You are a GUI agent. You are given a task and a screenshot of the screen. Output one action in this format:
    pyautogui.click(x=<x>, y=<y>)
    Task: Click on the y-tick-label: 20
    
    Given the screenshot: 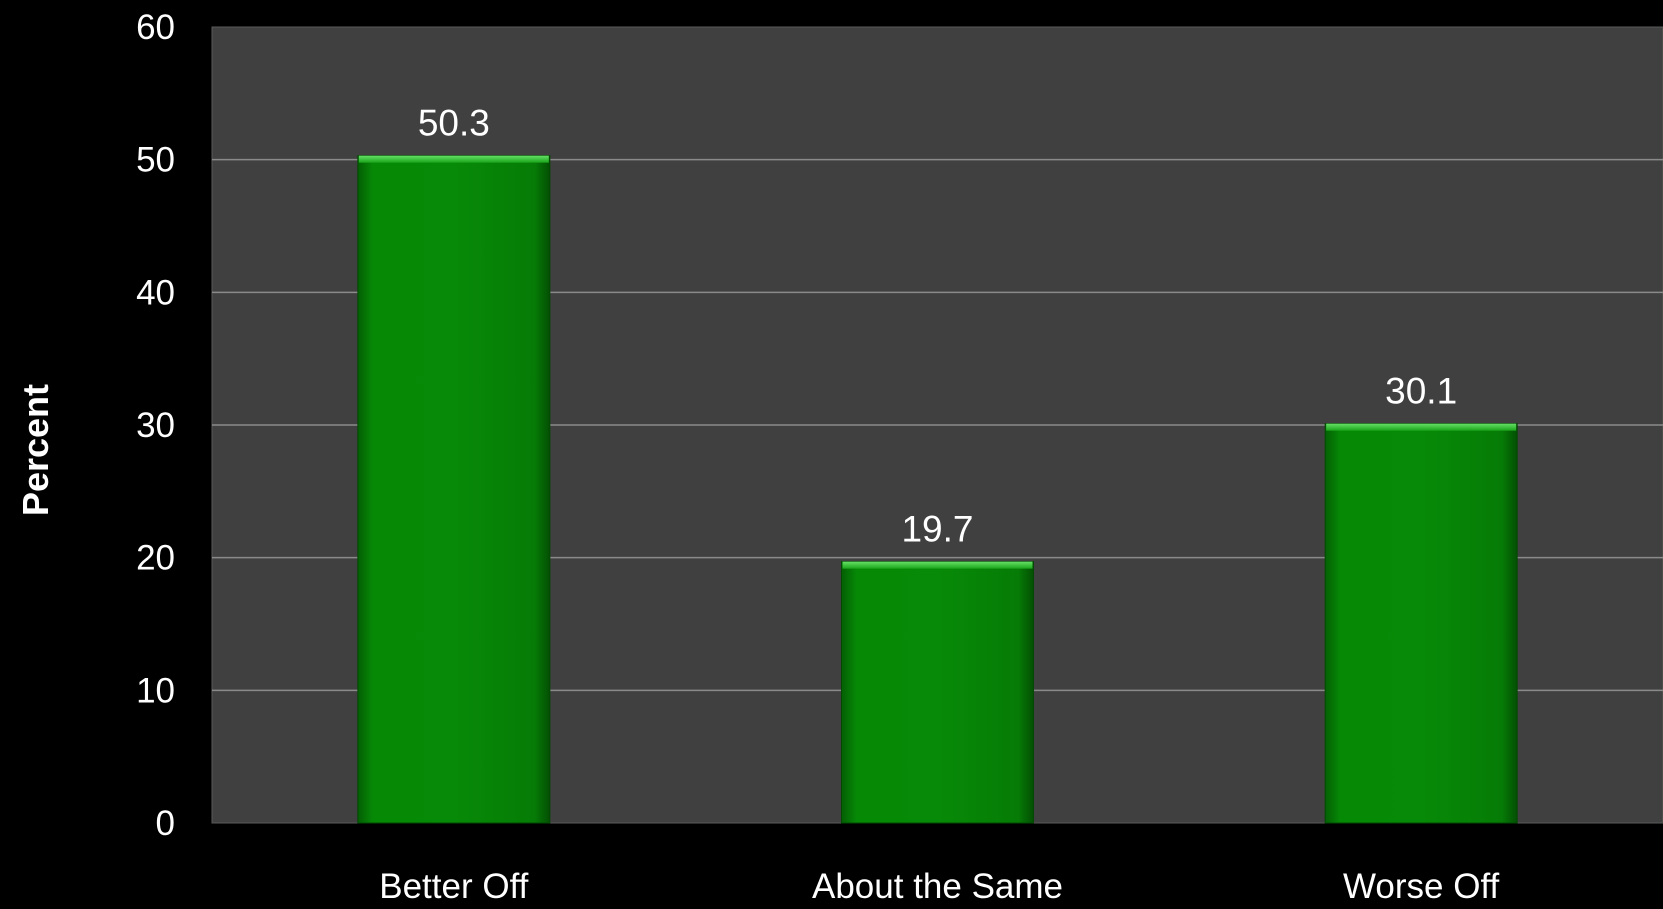 What is the action you would take?
    pyautogui.click(x=155, y=558)
    